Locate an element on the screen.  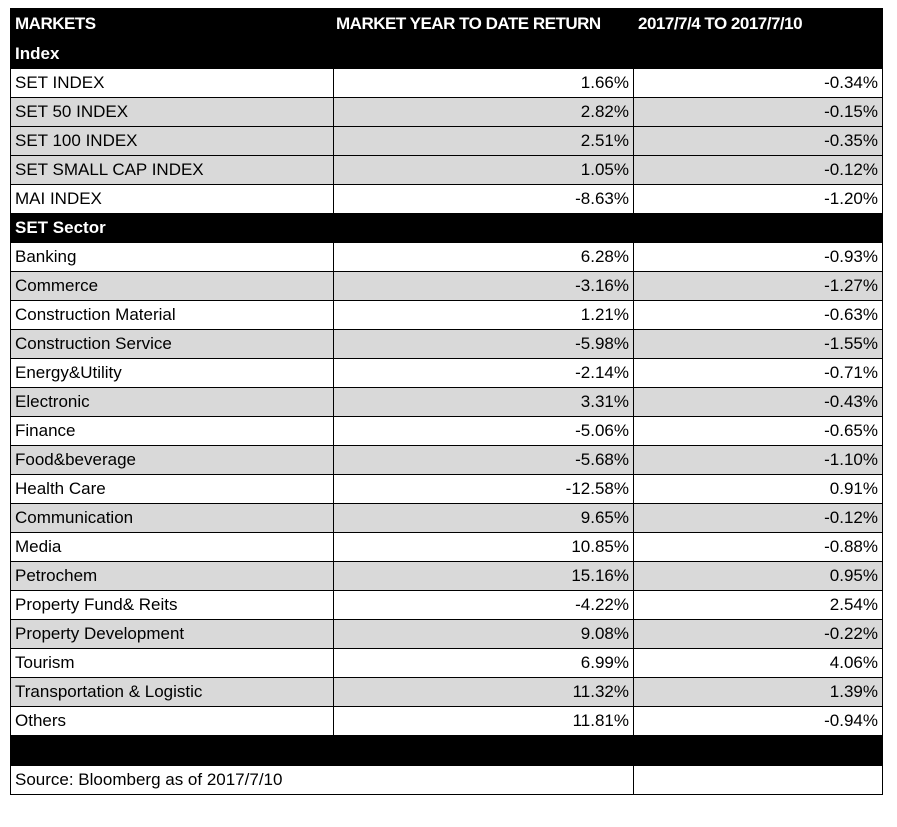
weekly-return: -1.10% is located at coordinates (758, 460).